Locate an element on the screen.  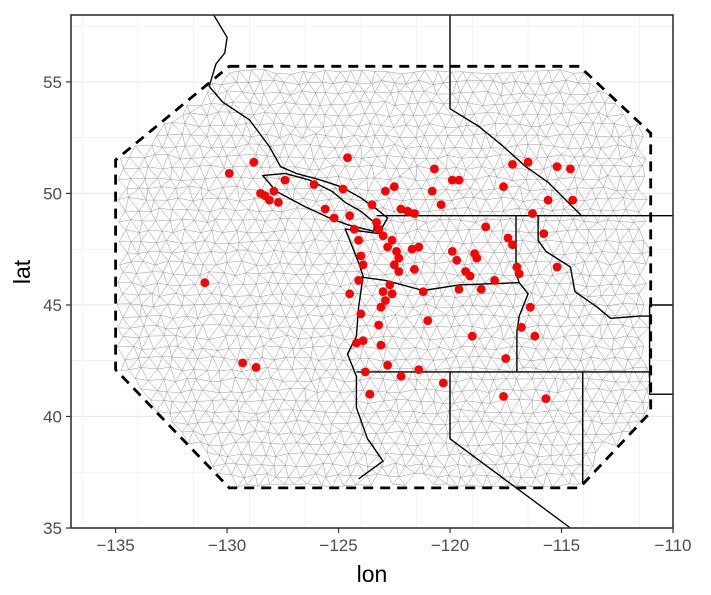
x-tick-label: −135 is located at coordinates (115, 545).